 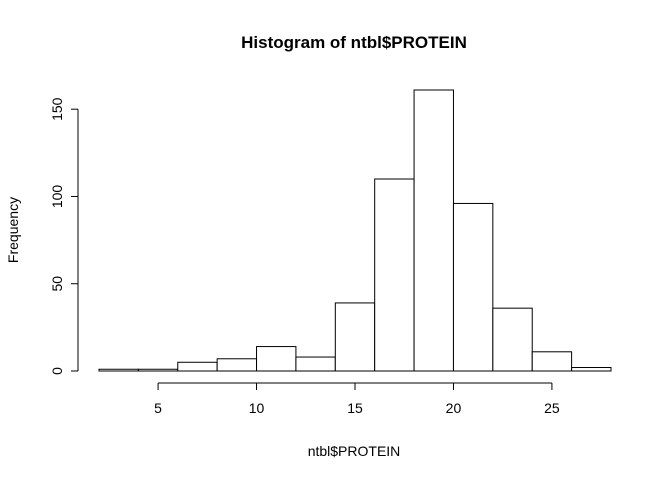 What do you see at coordinates (57, 109) in the screenshot?
I see `y-tick-label-3: 150` at bounding box center [57, 109].